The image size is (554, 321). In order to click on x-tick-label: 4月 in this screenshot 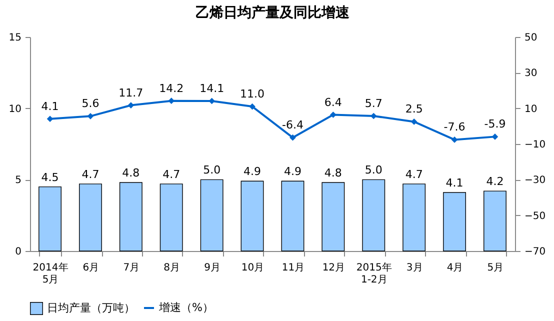, I will do `click(455, 268)`.